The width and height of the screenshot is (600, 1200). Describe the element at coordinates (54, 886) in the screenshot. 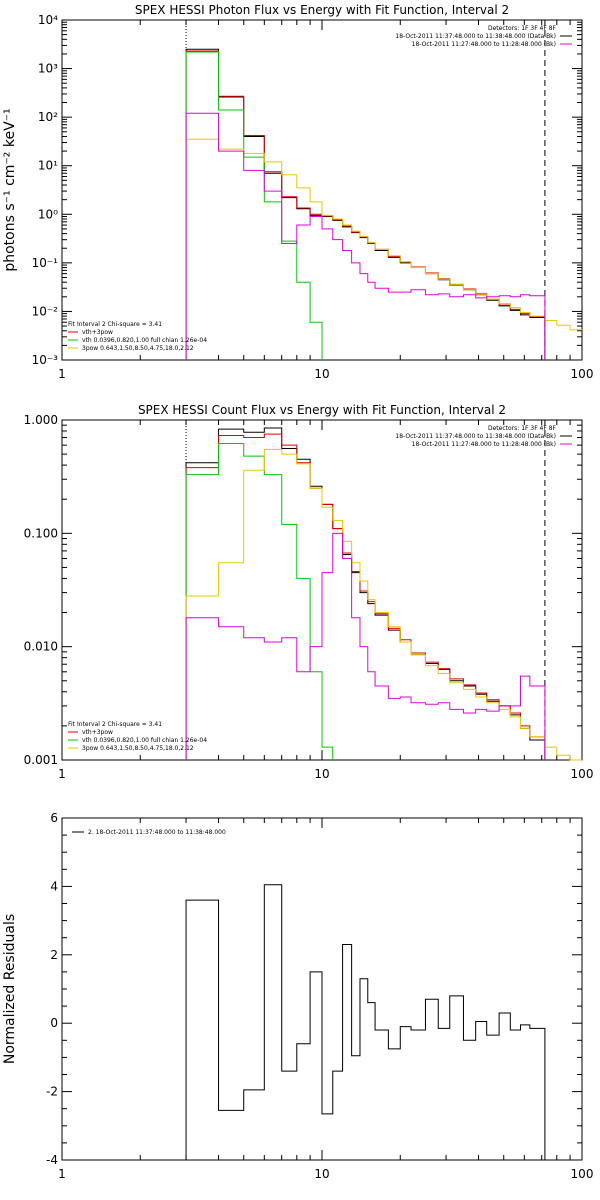

I see `y-tick-label: 4` at that location.